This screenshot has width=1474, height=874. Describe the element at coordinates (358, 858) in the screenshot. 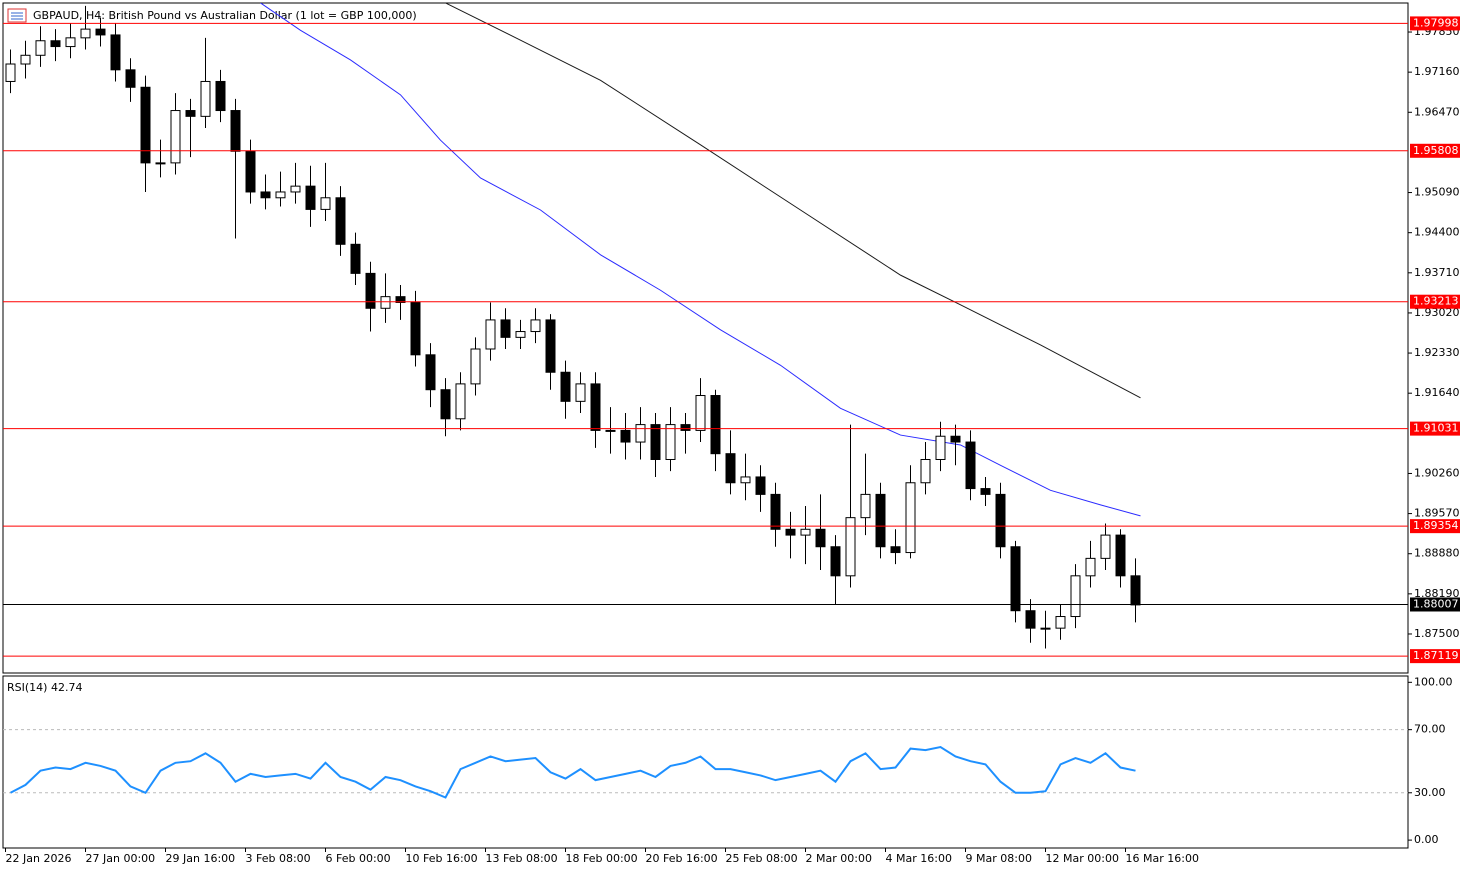

I see `x-tick-label: 6 Feb 00:00` at that location.